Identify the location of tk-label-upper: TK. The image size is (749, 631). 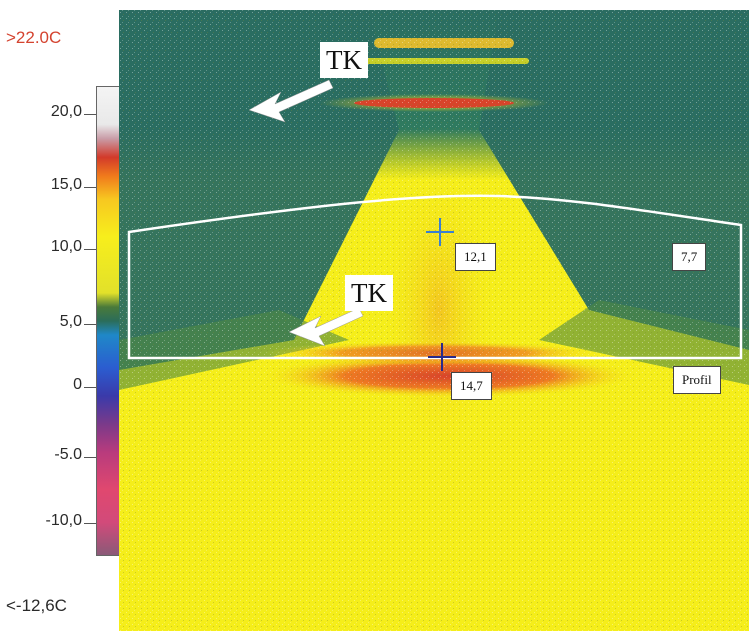
(344, 60).